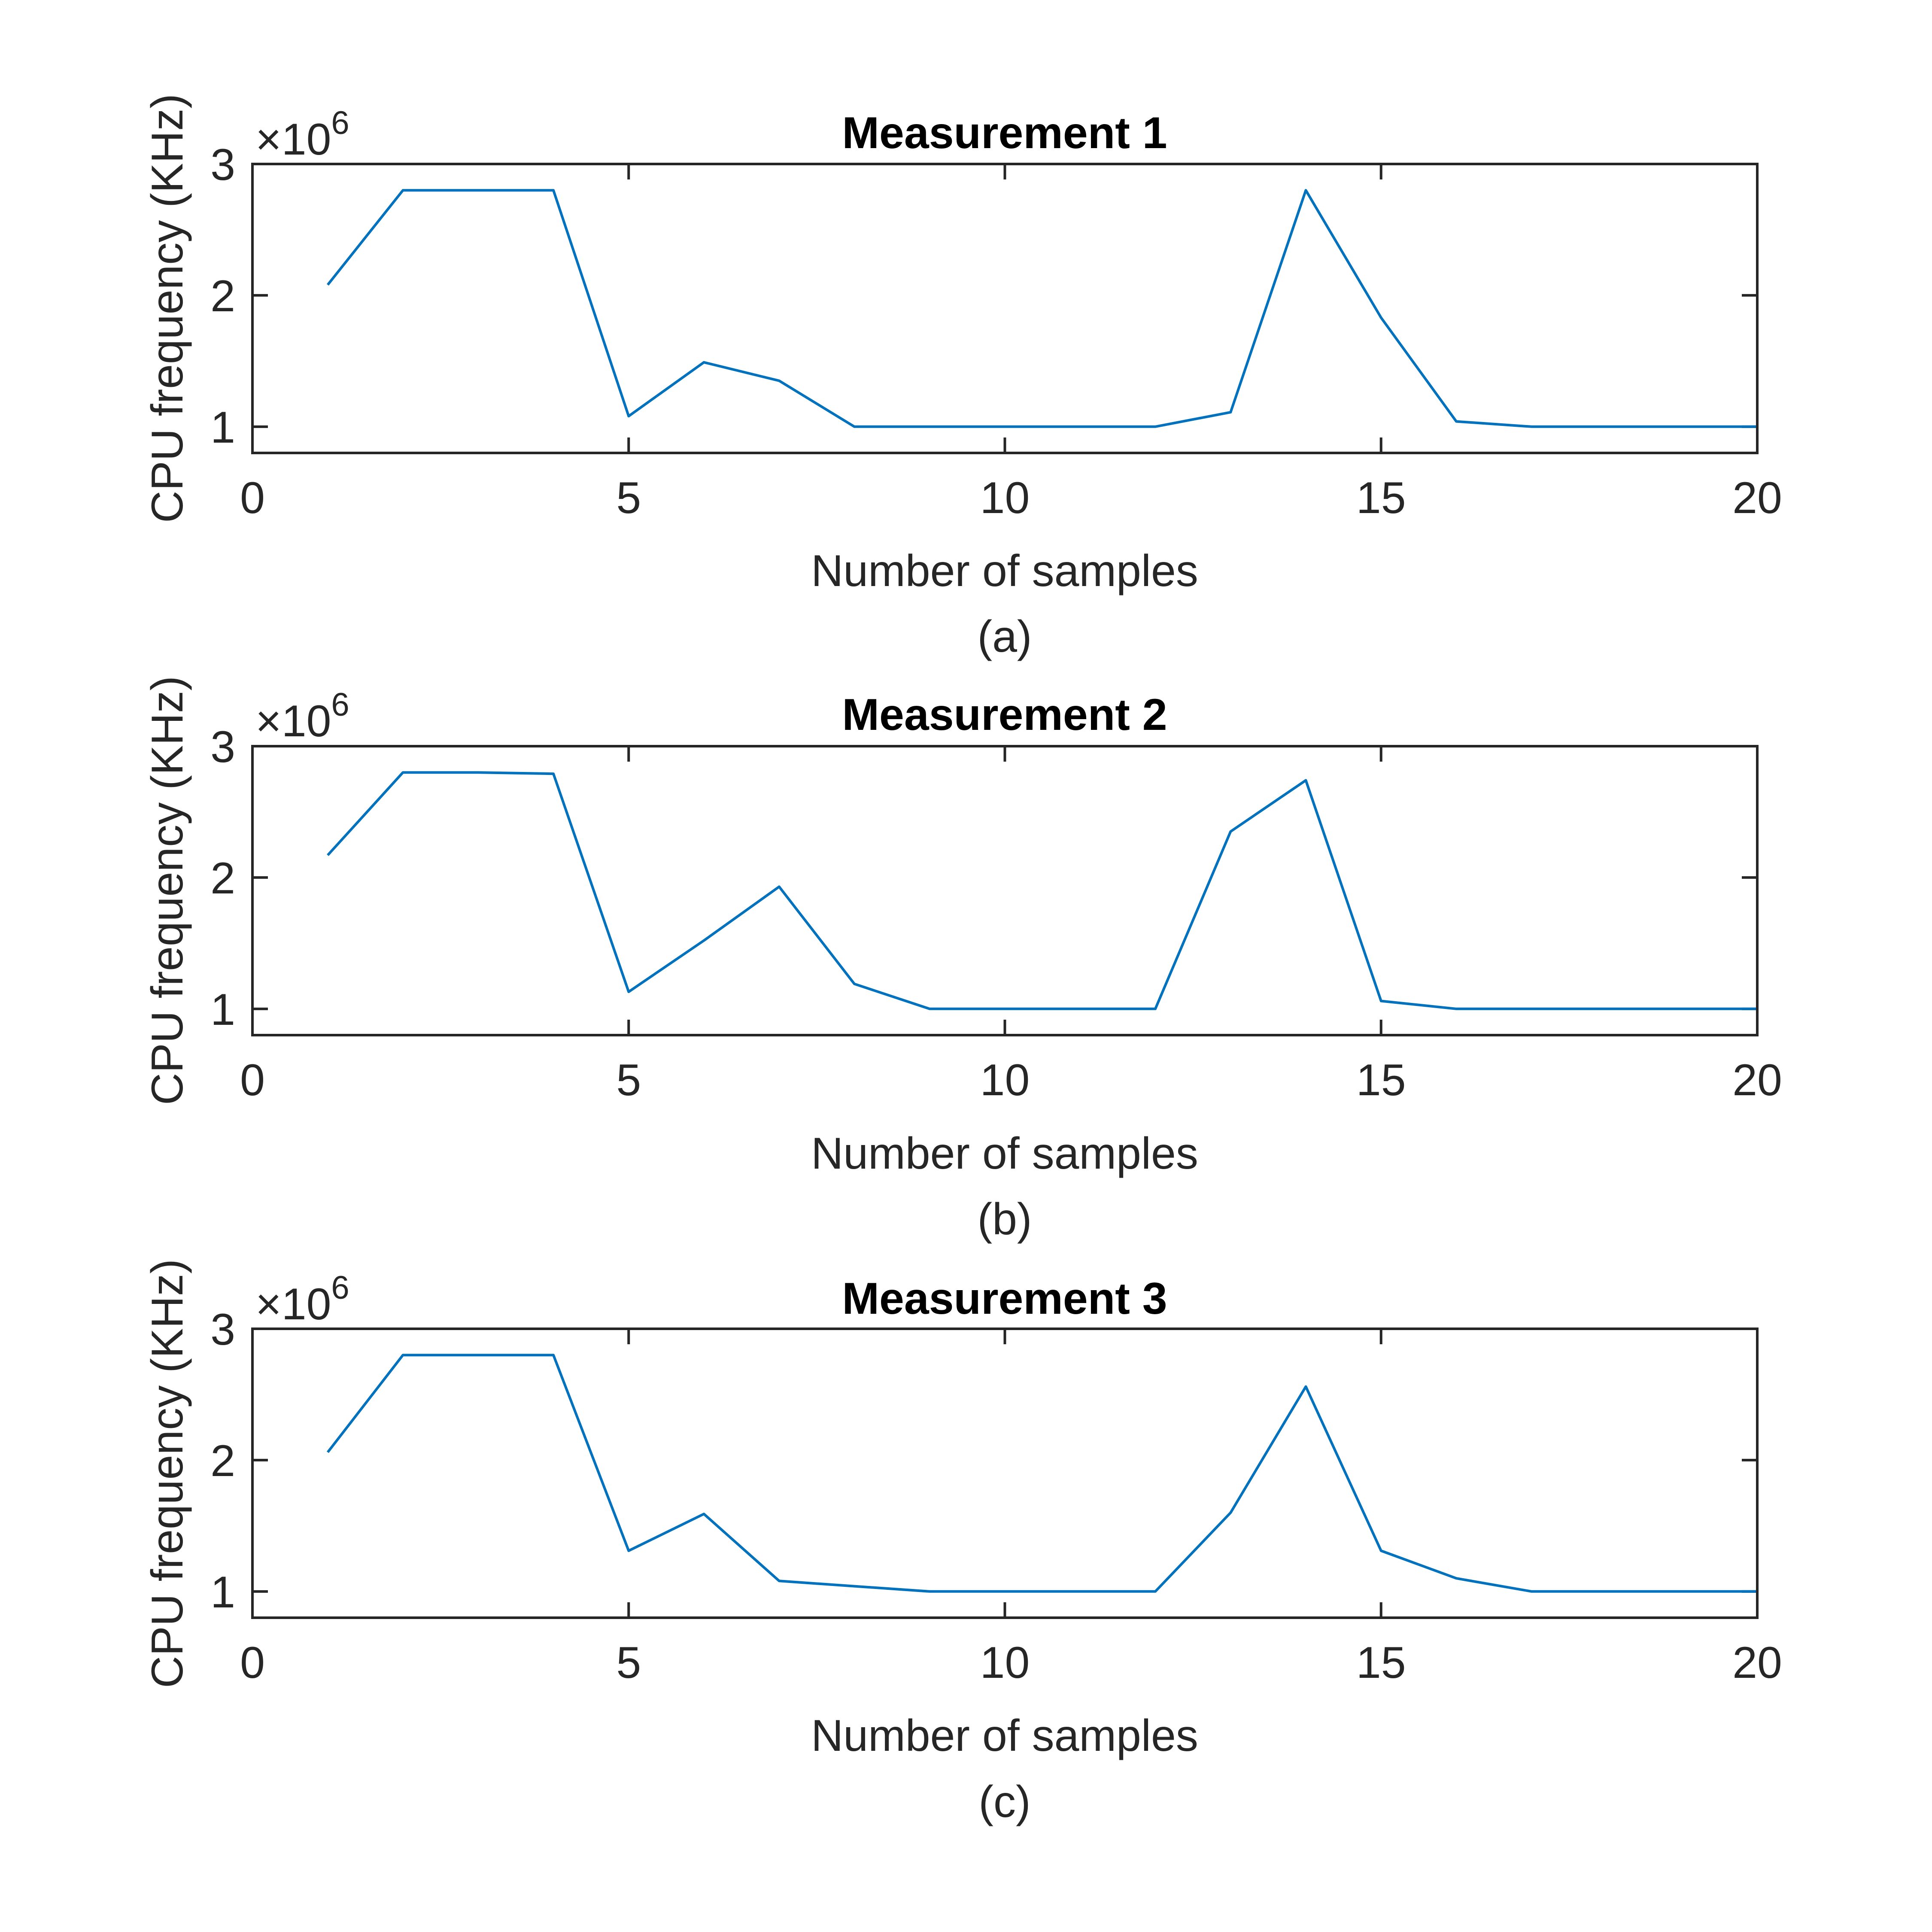  I want to click on chart-title: Measurement 1, so click(1005, 133).